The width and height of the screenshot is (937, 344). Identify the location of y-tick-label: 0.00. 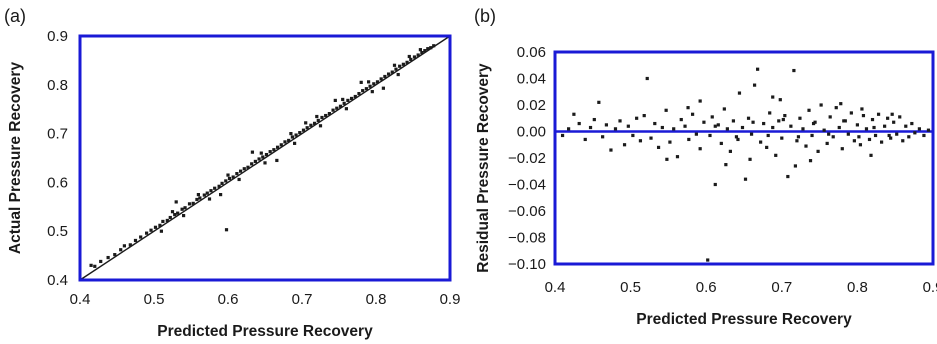
(531, 132).